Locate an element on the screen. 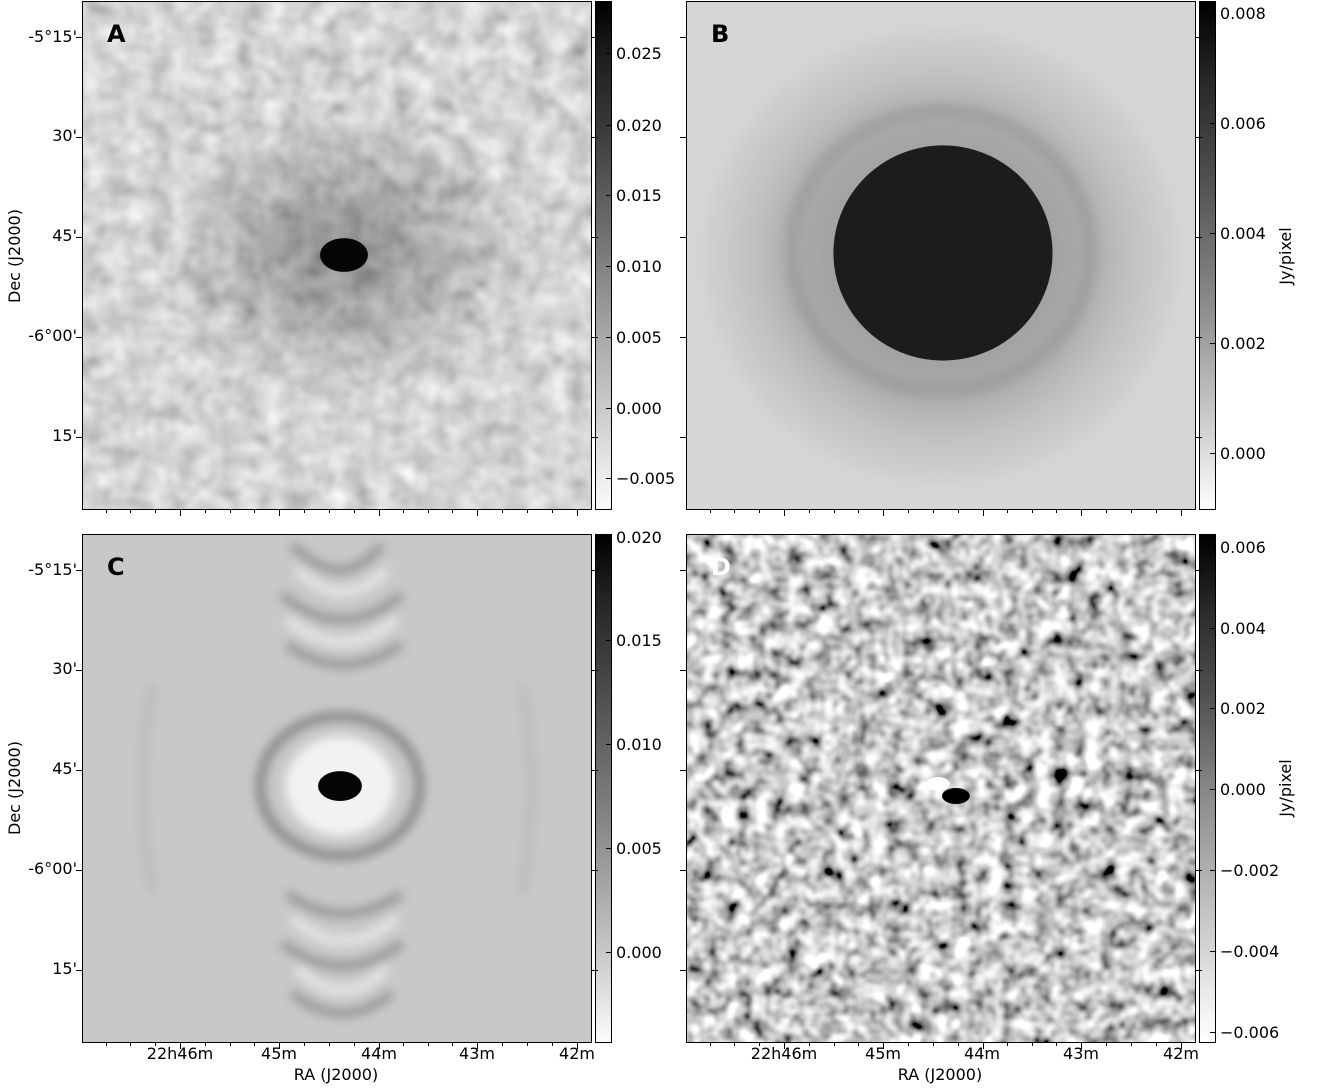  ra-tick-label: 42m is located at coordinates (1181, 1053).